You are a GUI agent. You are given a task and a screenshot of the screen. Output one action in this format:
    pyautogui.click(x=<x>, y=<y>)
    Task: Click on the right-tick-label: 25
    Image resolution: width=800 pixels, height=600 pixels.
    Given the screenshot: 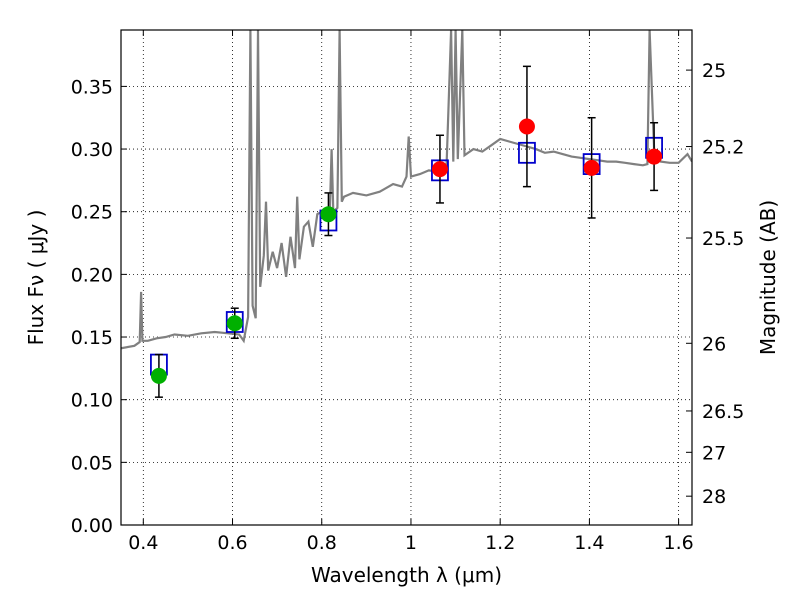 What is the action you would take?
    pyautogui.click(x=714, y=71)
    